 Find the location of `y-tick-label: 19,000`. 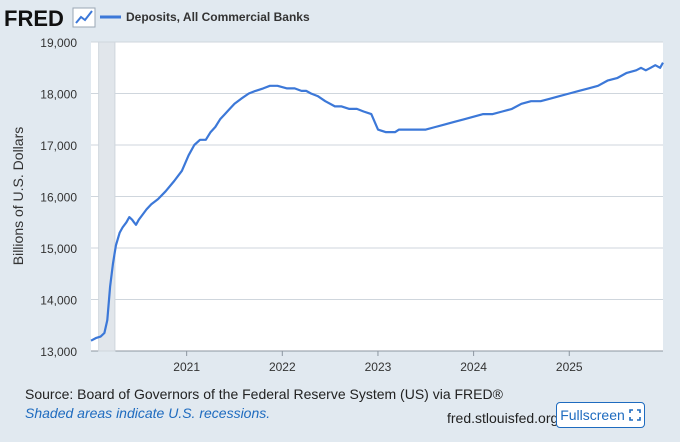

y-tick-label: 19,000 is located at coordinates (58, 43).